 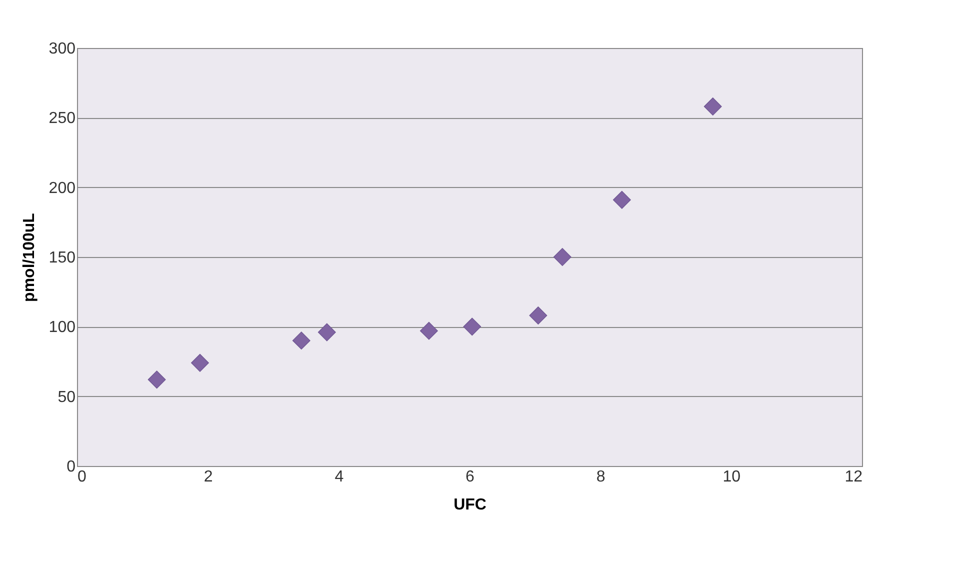 I want to click on x-tick-label: 2, so click(x=208, y=477).